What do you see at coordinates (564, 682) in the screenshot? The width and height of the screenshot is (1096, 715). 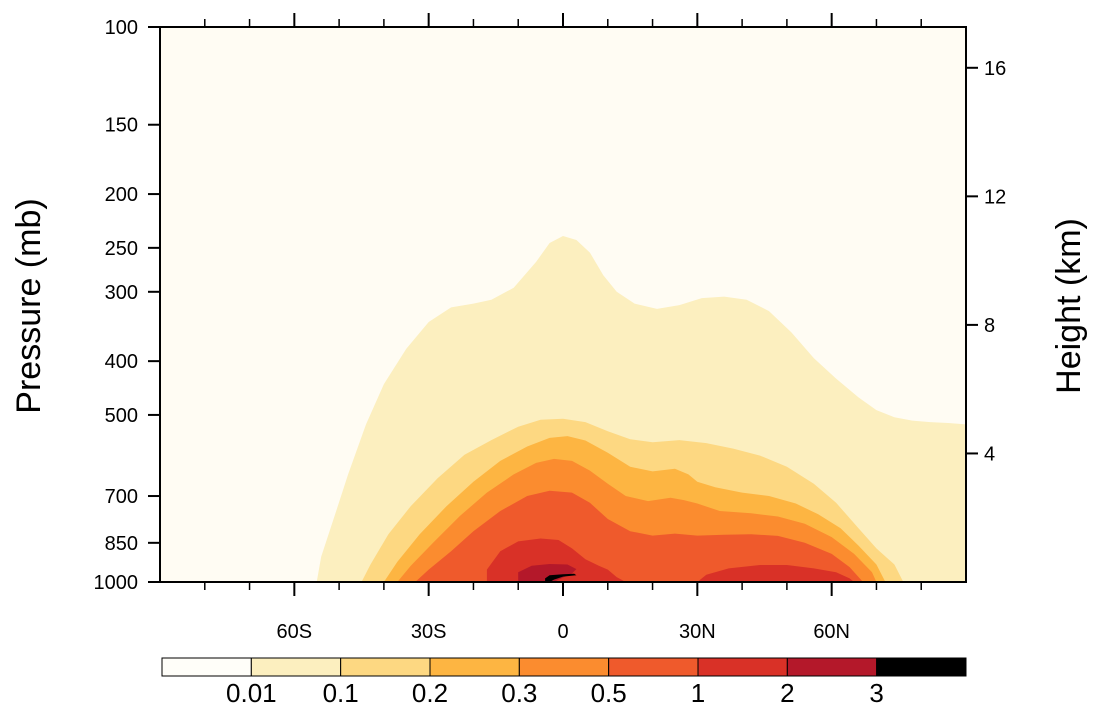 I see `colorbar: 0.01 0.1 0.2 0.3 0.5 1 2 3` at bounding box center [564, 682].